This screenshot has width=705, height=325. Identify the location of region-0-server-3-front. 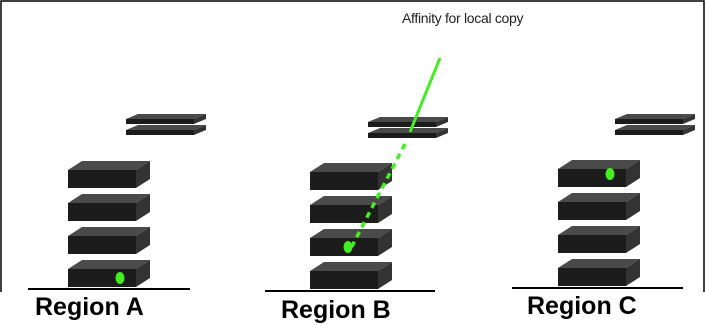
(102, 179).